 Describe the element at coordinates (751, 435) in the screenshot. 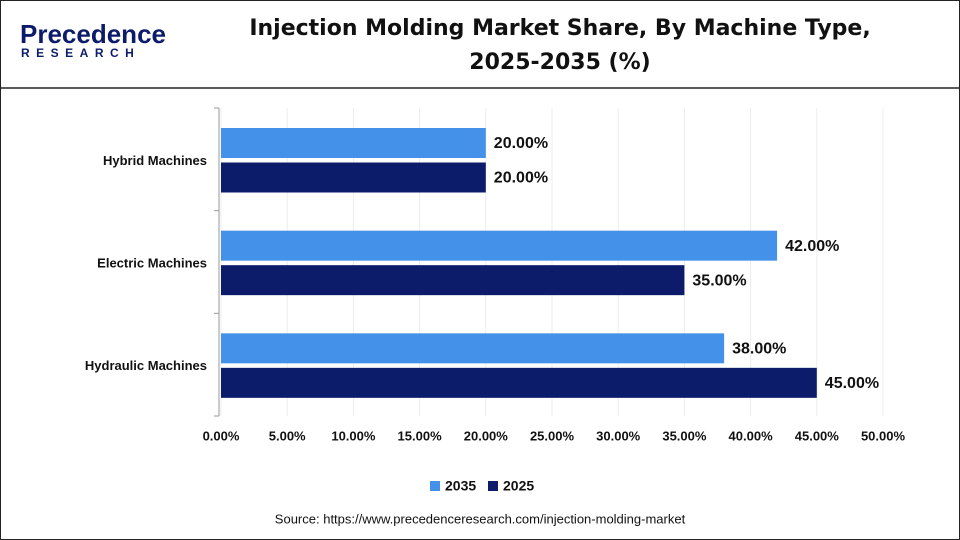

I see `x-tick-label: 40.00%` at that location.